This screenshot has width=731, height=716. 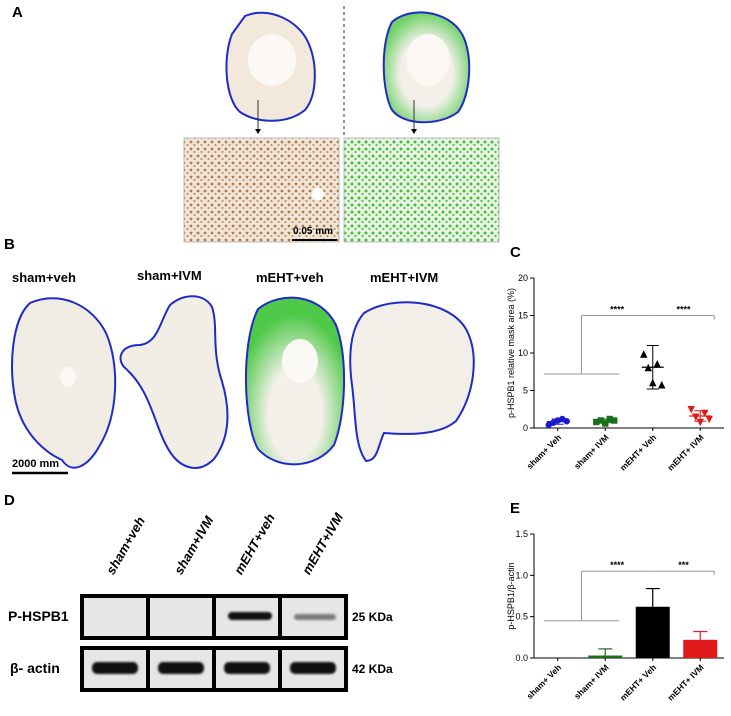 I want to click on chart-c-ytick-label: 0, so click(x=525, y=428).